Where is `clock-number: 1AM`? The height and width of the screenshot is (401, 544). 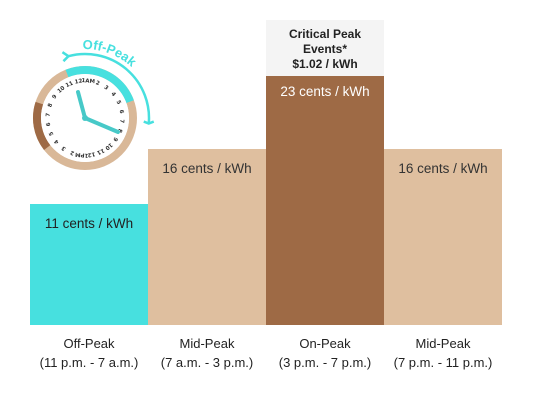
clock-number: 1AM is located at coordinates (88, 81).